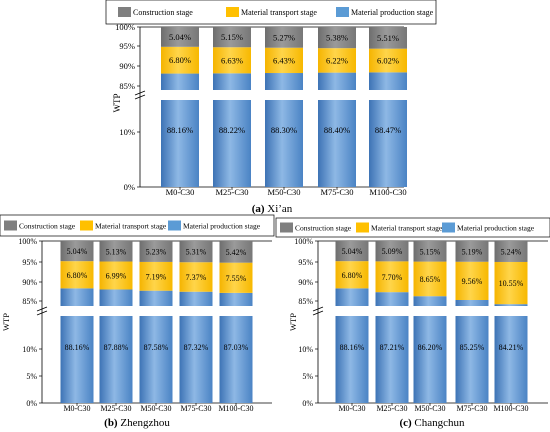 The width and height of the screenshot is (550, 432). Describe the element at coordinates (232, 130) in the screenshot. I see `data-label: 88.22%` at that location.